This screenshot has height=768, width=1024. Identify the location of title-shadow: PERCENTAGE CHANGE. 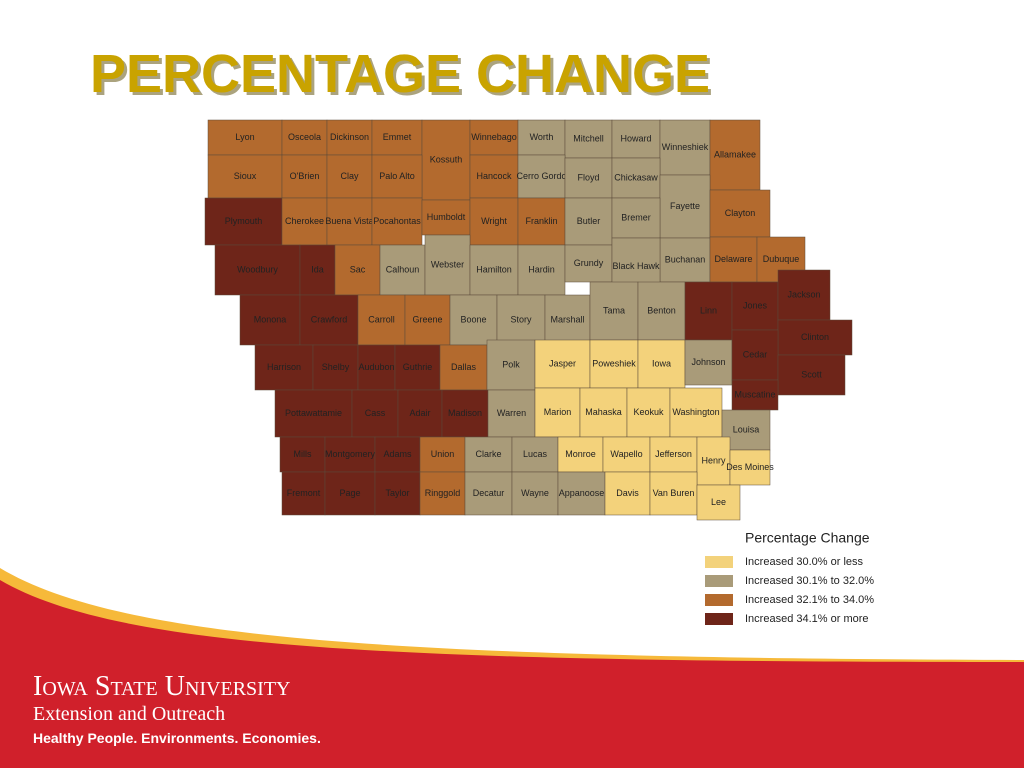
(403, 77).